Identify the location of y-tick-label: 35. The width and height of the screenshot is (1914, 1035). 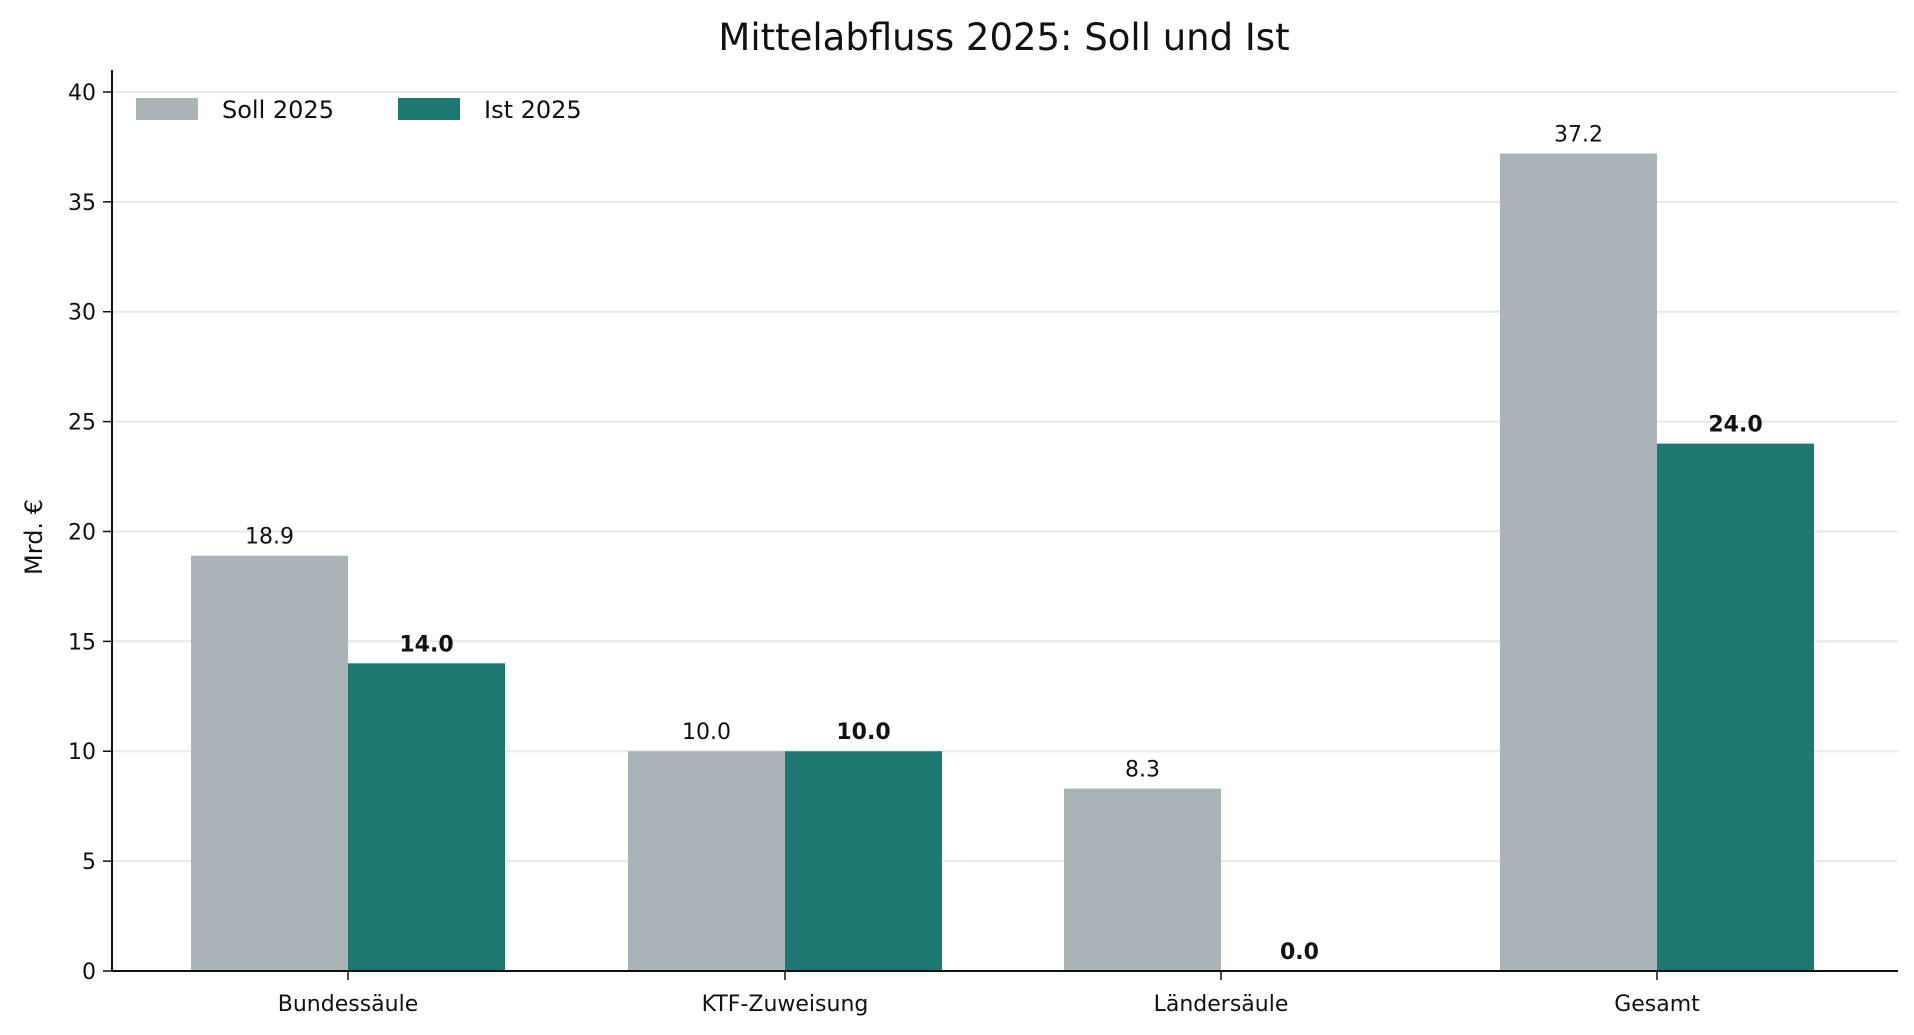
(82, 203).